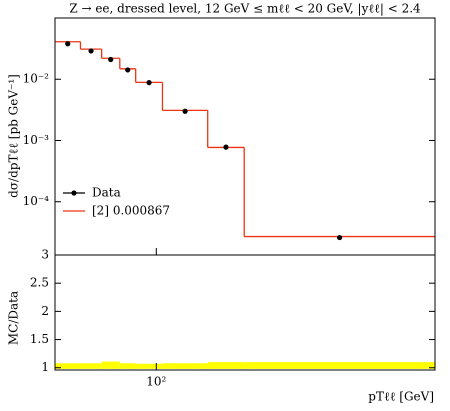 This screenshot has width=450, height=411. Describe the element at coordinates (39, 283) in the screenshot. I see `y-tick-label: 2.5` at that location.